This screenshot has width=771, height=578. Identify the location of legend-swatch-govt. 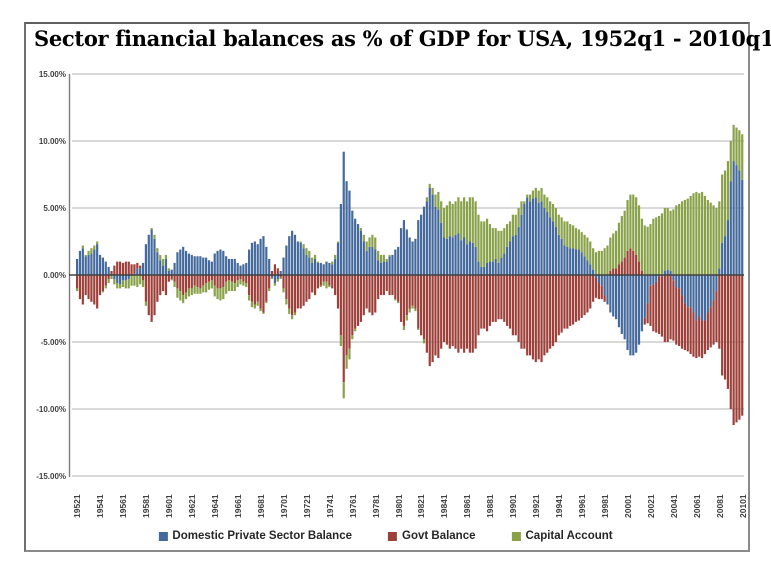
(392, 536).